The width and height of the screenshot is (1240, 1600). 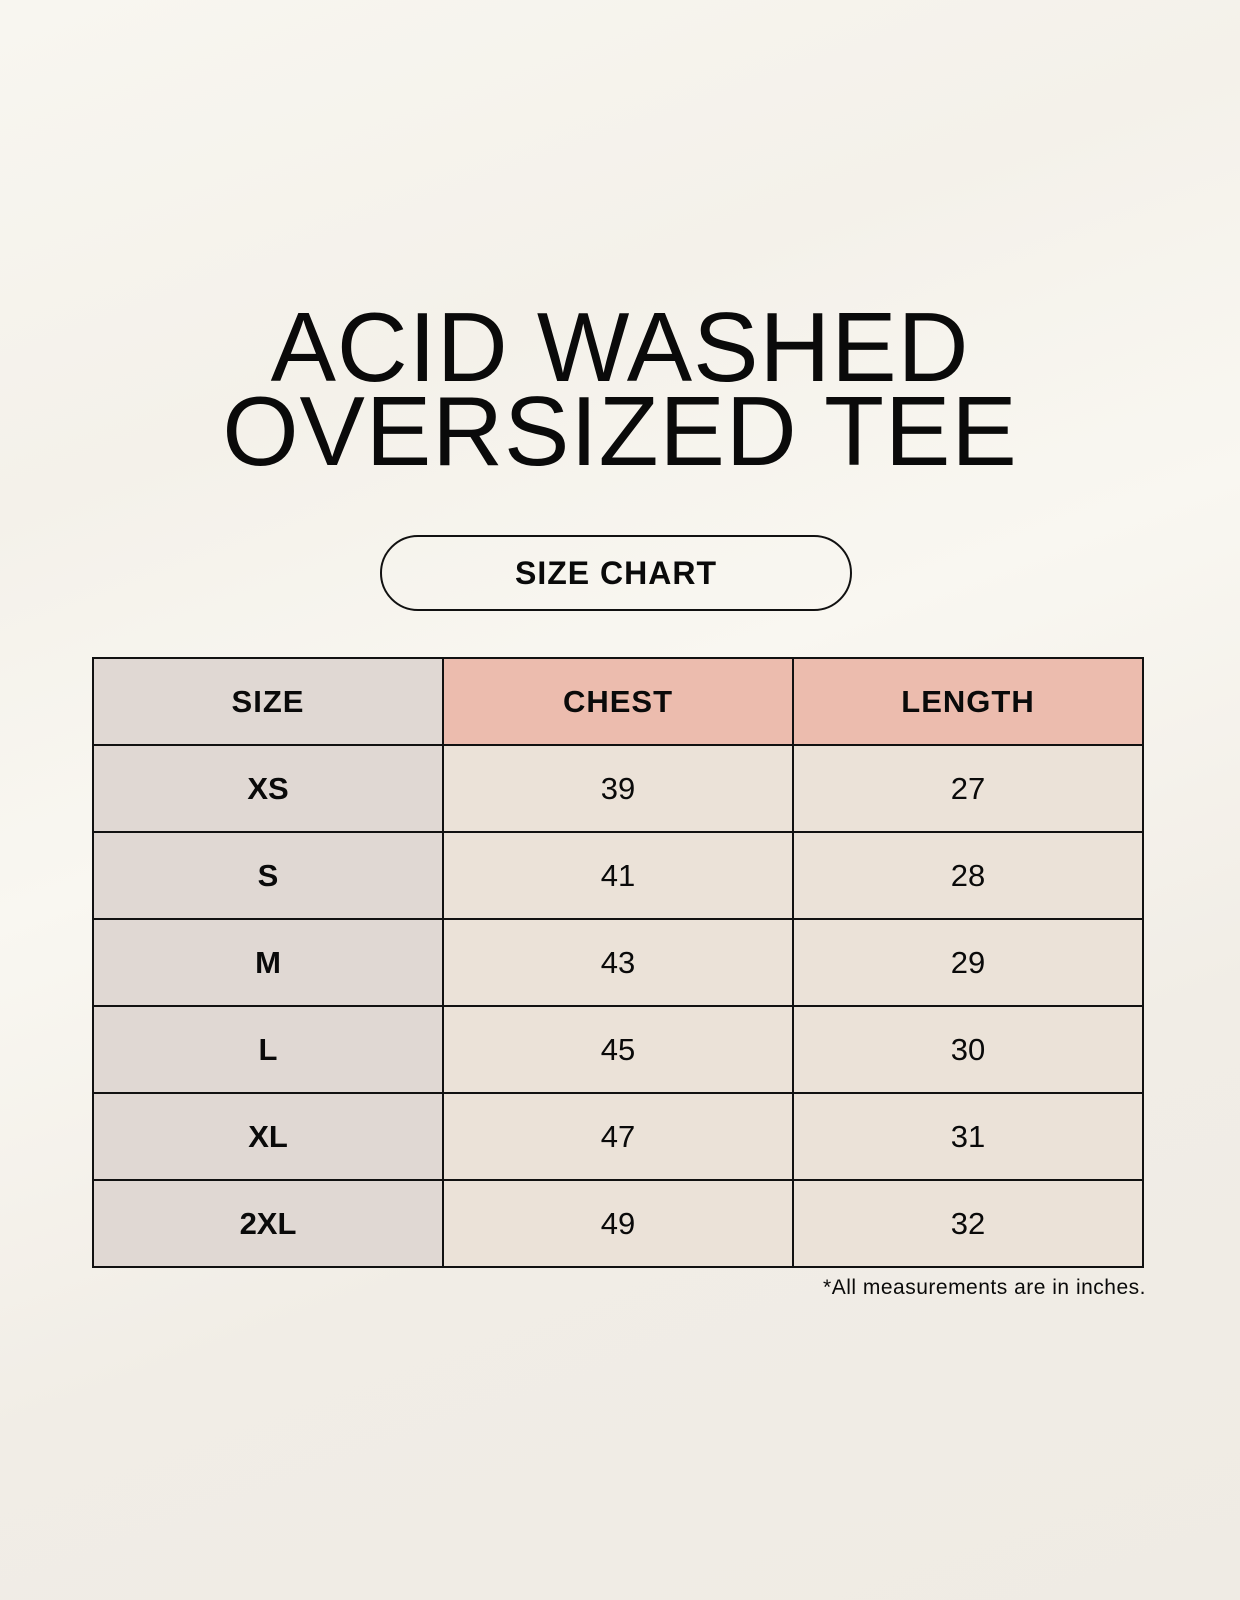 I want to click on cell-length: 32, so click(x=968, y=1223).